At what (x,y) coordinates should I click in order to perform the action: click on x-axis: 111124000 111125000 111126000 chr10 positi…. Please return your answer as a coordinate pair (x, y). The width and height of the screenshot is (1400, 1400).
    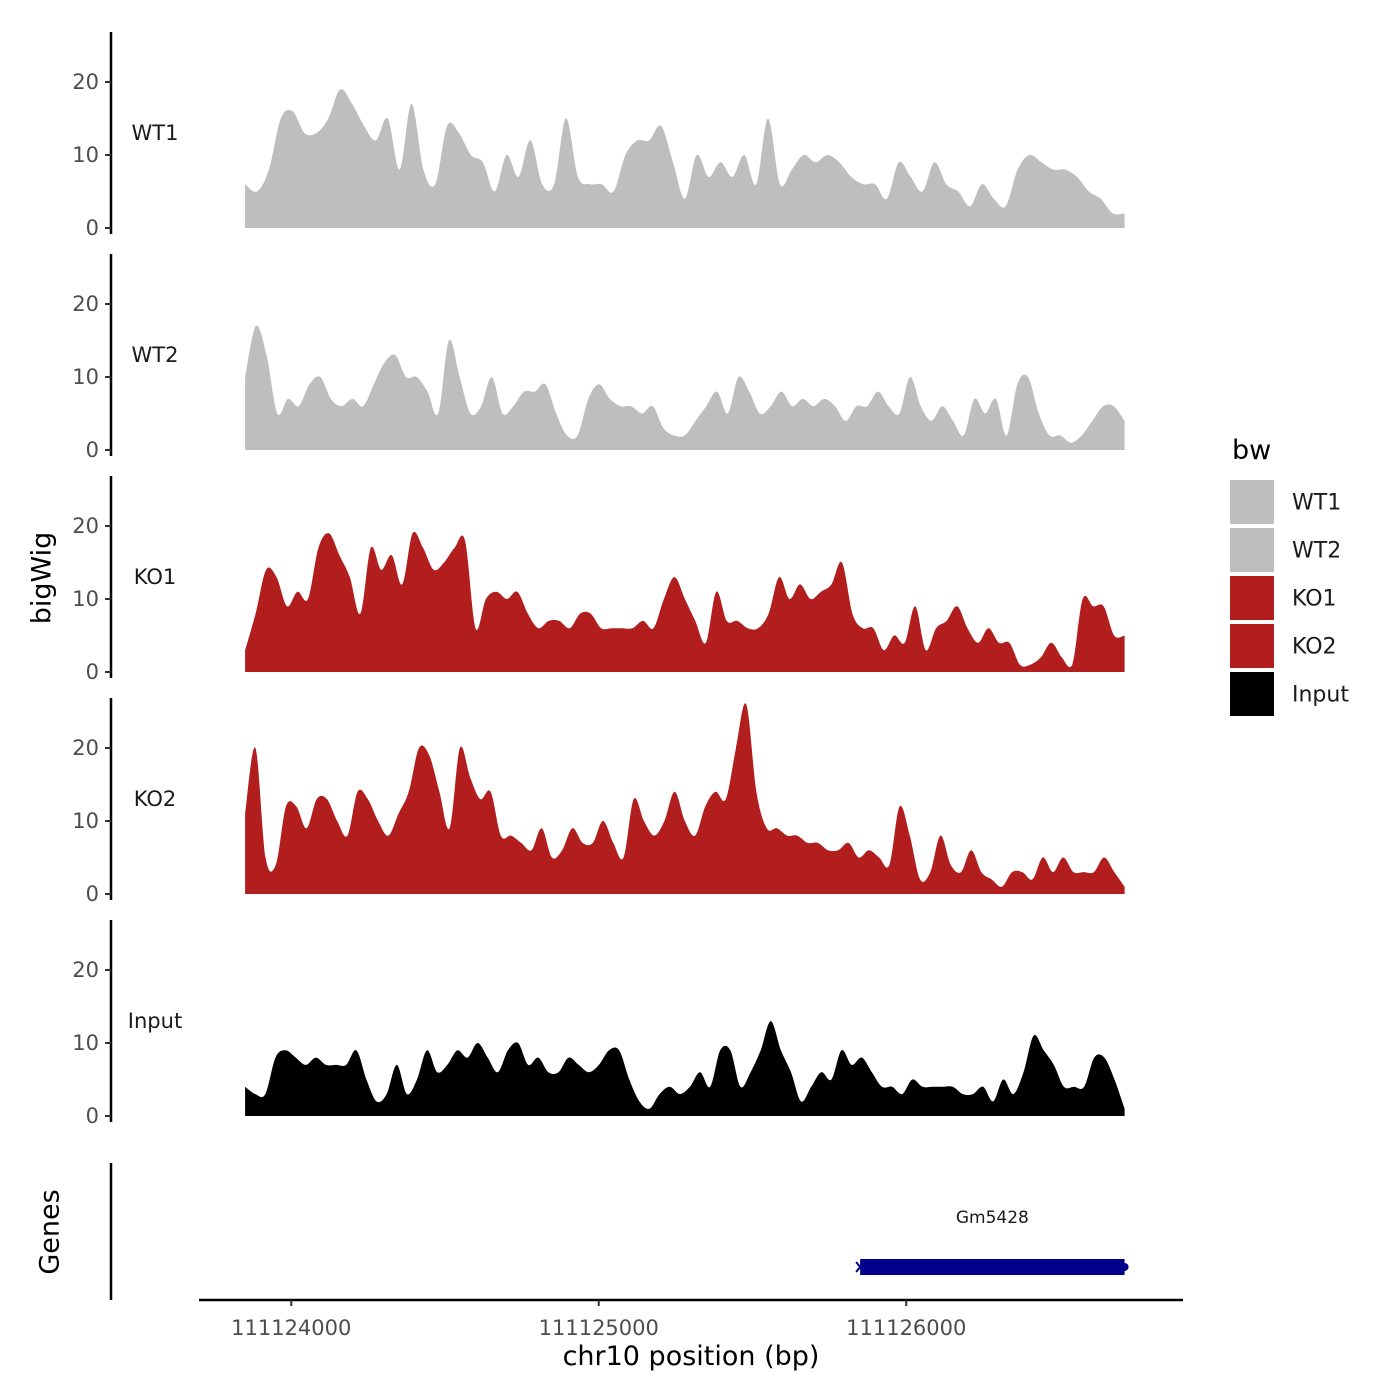
    Looking at the image, I should click on (691, 1335).